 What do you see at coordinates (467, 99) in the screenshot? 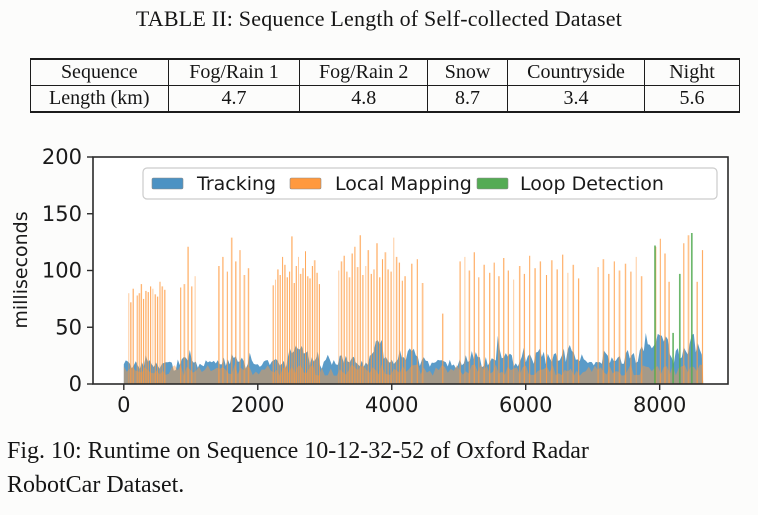
I see `table-cell: 8.7` at bounding box center [467, 99].